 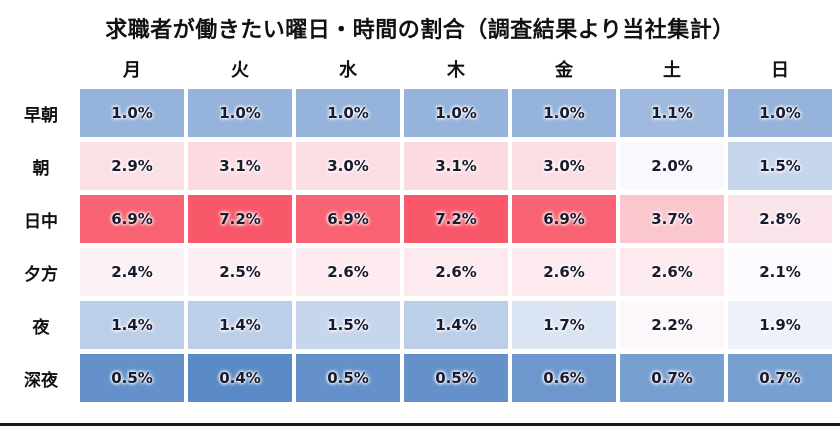 I want to click on heatmap-cell: 0.4%, so click(x=240, y=378).